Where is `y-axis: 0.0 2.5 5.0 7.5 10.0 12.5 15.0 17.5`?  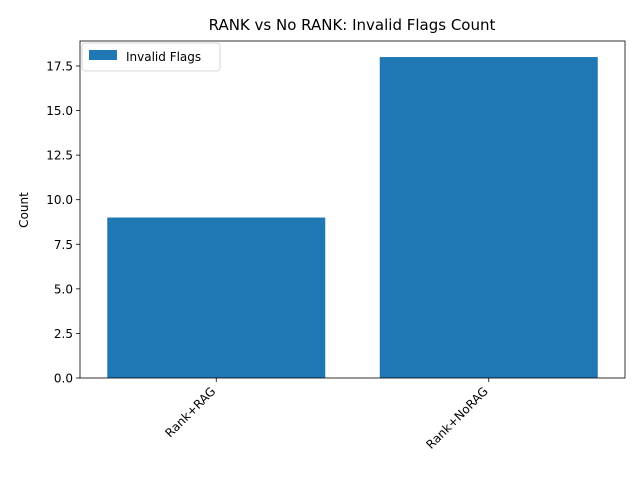 y-axis: 0.0 2.5 5.0 7.5 10.0 12.5 15.0 17.5 is located at coordinates (63, 222).